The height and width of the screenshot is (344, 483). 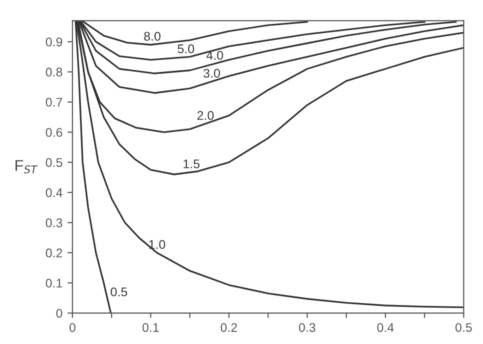 What do you see at coordinates (385, 327) in the screenshot?
I see `x-tick-label: 0.4` at bounding box center [385, 327].